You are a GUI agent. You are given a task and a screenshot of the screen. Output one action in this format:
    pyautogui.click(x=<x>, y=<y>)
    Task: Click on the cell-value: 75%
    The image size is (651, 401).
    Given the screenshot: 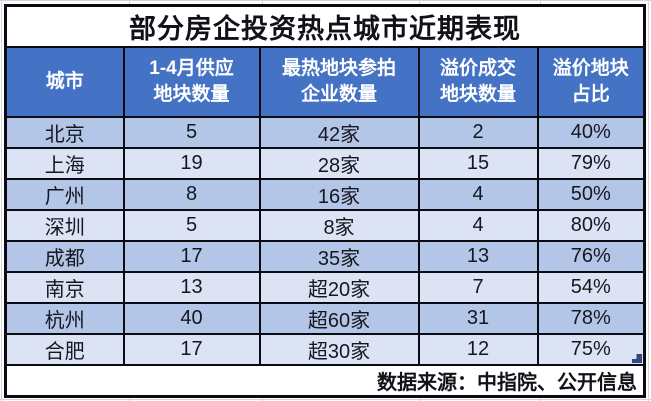 What is the action you would take?
    pyautogui.click(x=590, y=349)
    